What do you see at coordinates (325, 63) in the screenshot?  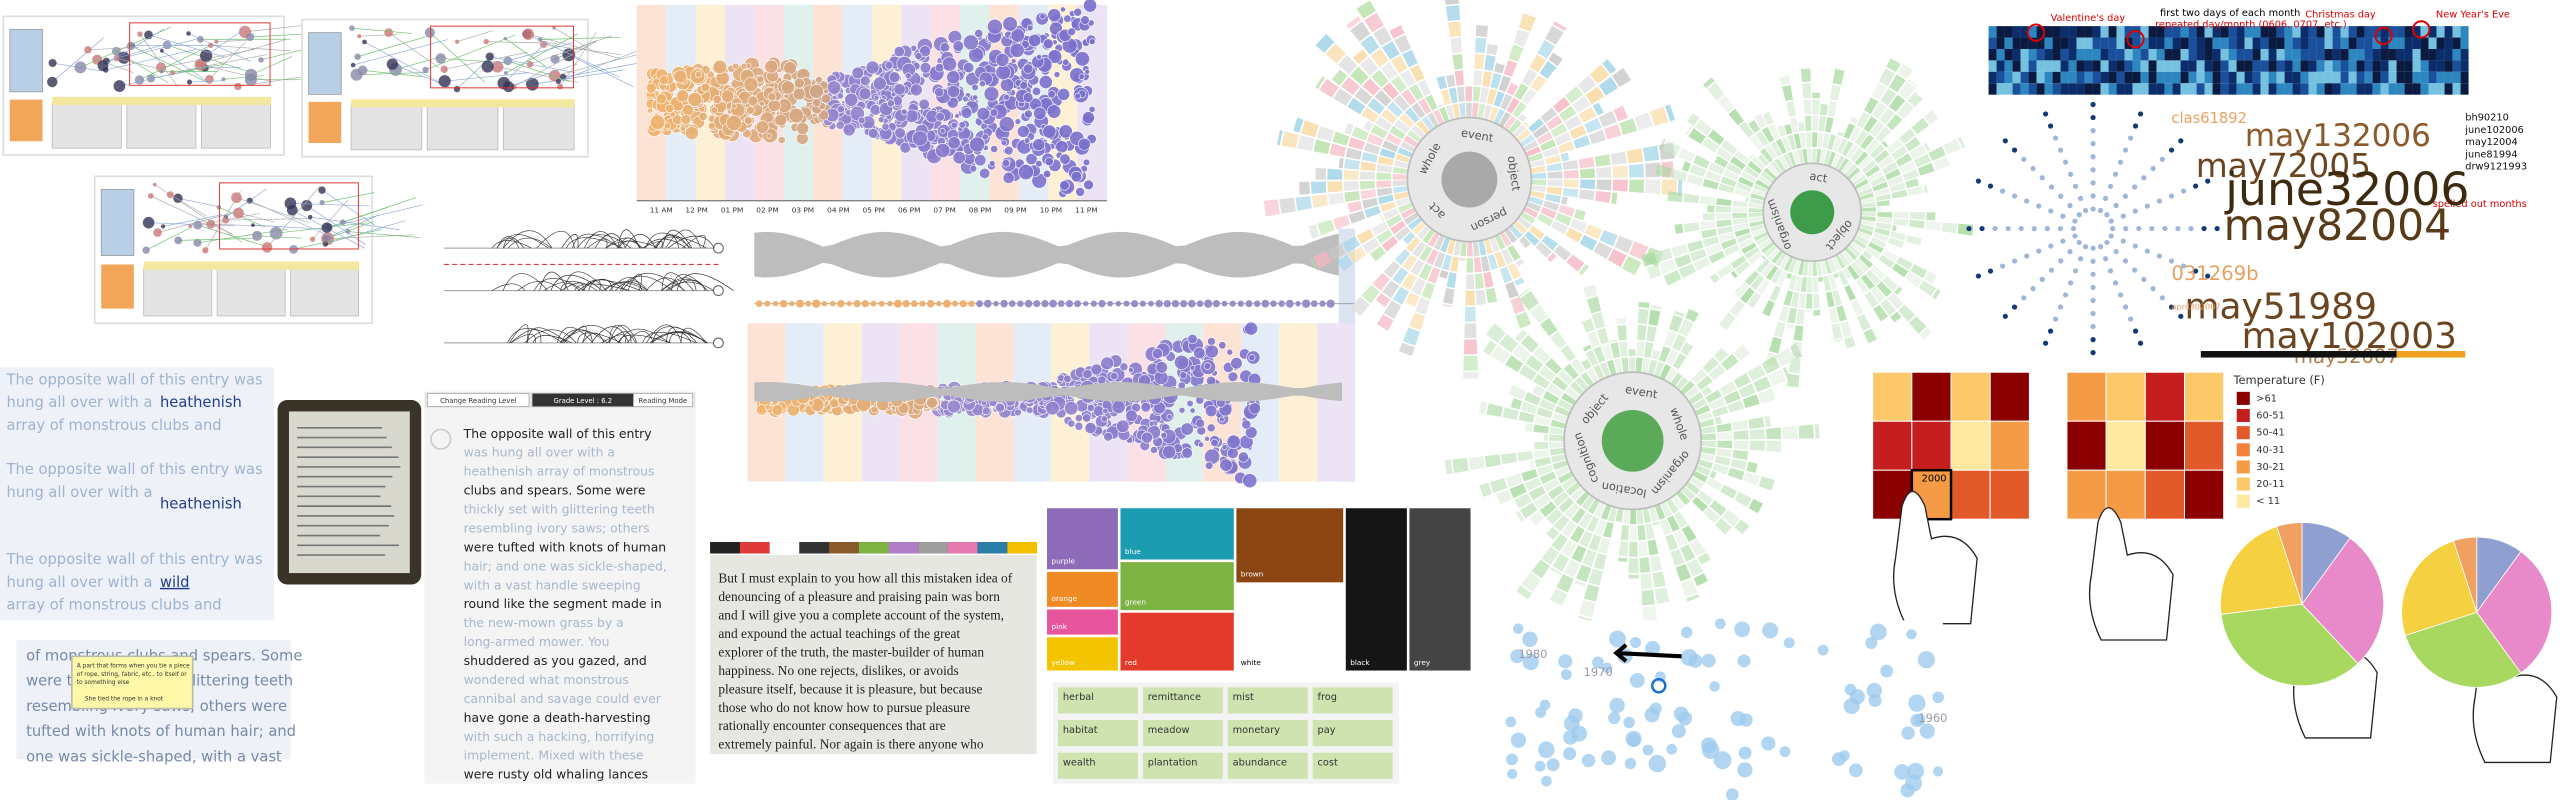 I see `side-panel` at bounding box center [325, 63].